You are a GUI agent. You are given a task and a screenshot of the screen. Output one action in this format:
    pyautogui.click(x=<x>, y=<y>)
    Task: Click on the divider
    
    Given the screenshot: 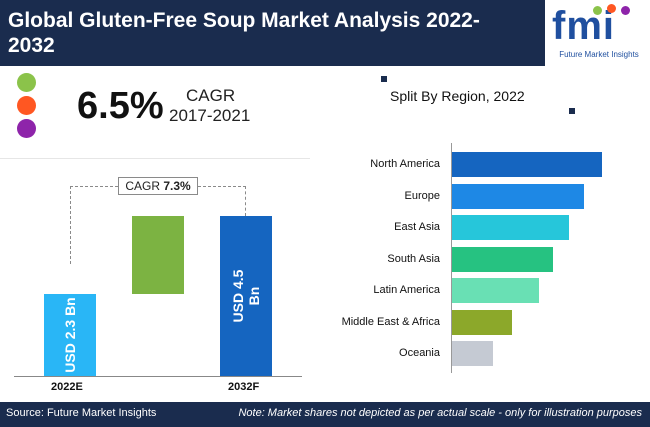 What is the action you would take?
    pyautogui.click(x=155, y=158)
    